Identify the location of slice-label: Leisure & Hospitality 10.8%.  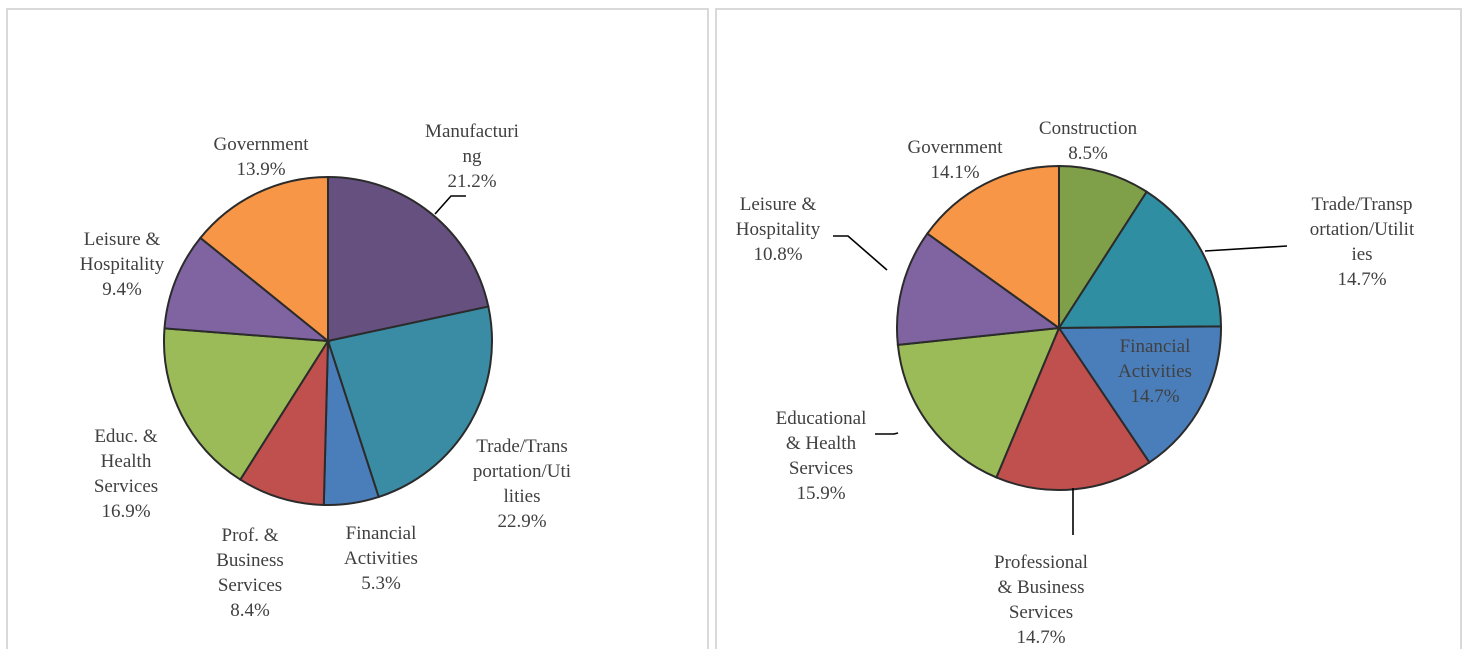
(778, 229).